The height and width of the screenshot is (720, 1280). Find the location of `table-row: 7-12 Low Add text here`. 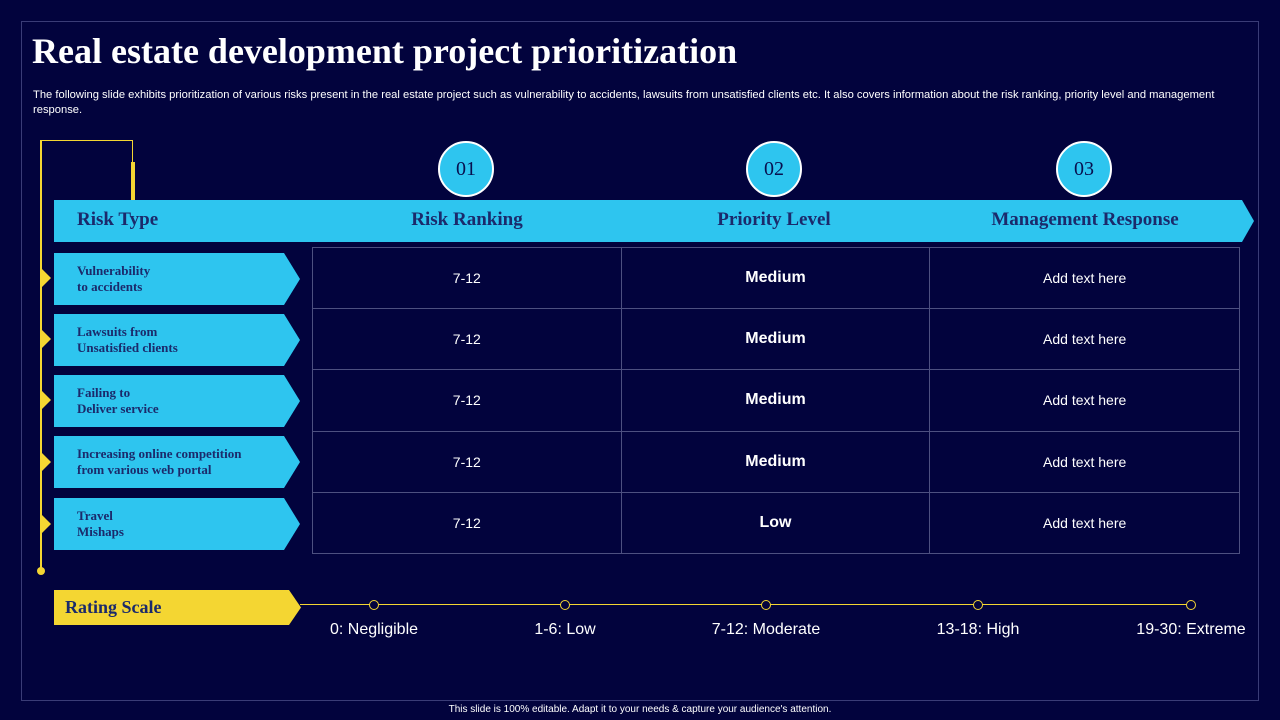

table-row: 7-12 Low Add text here is located at coordinates (776, 523).